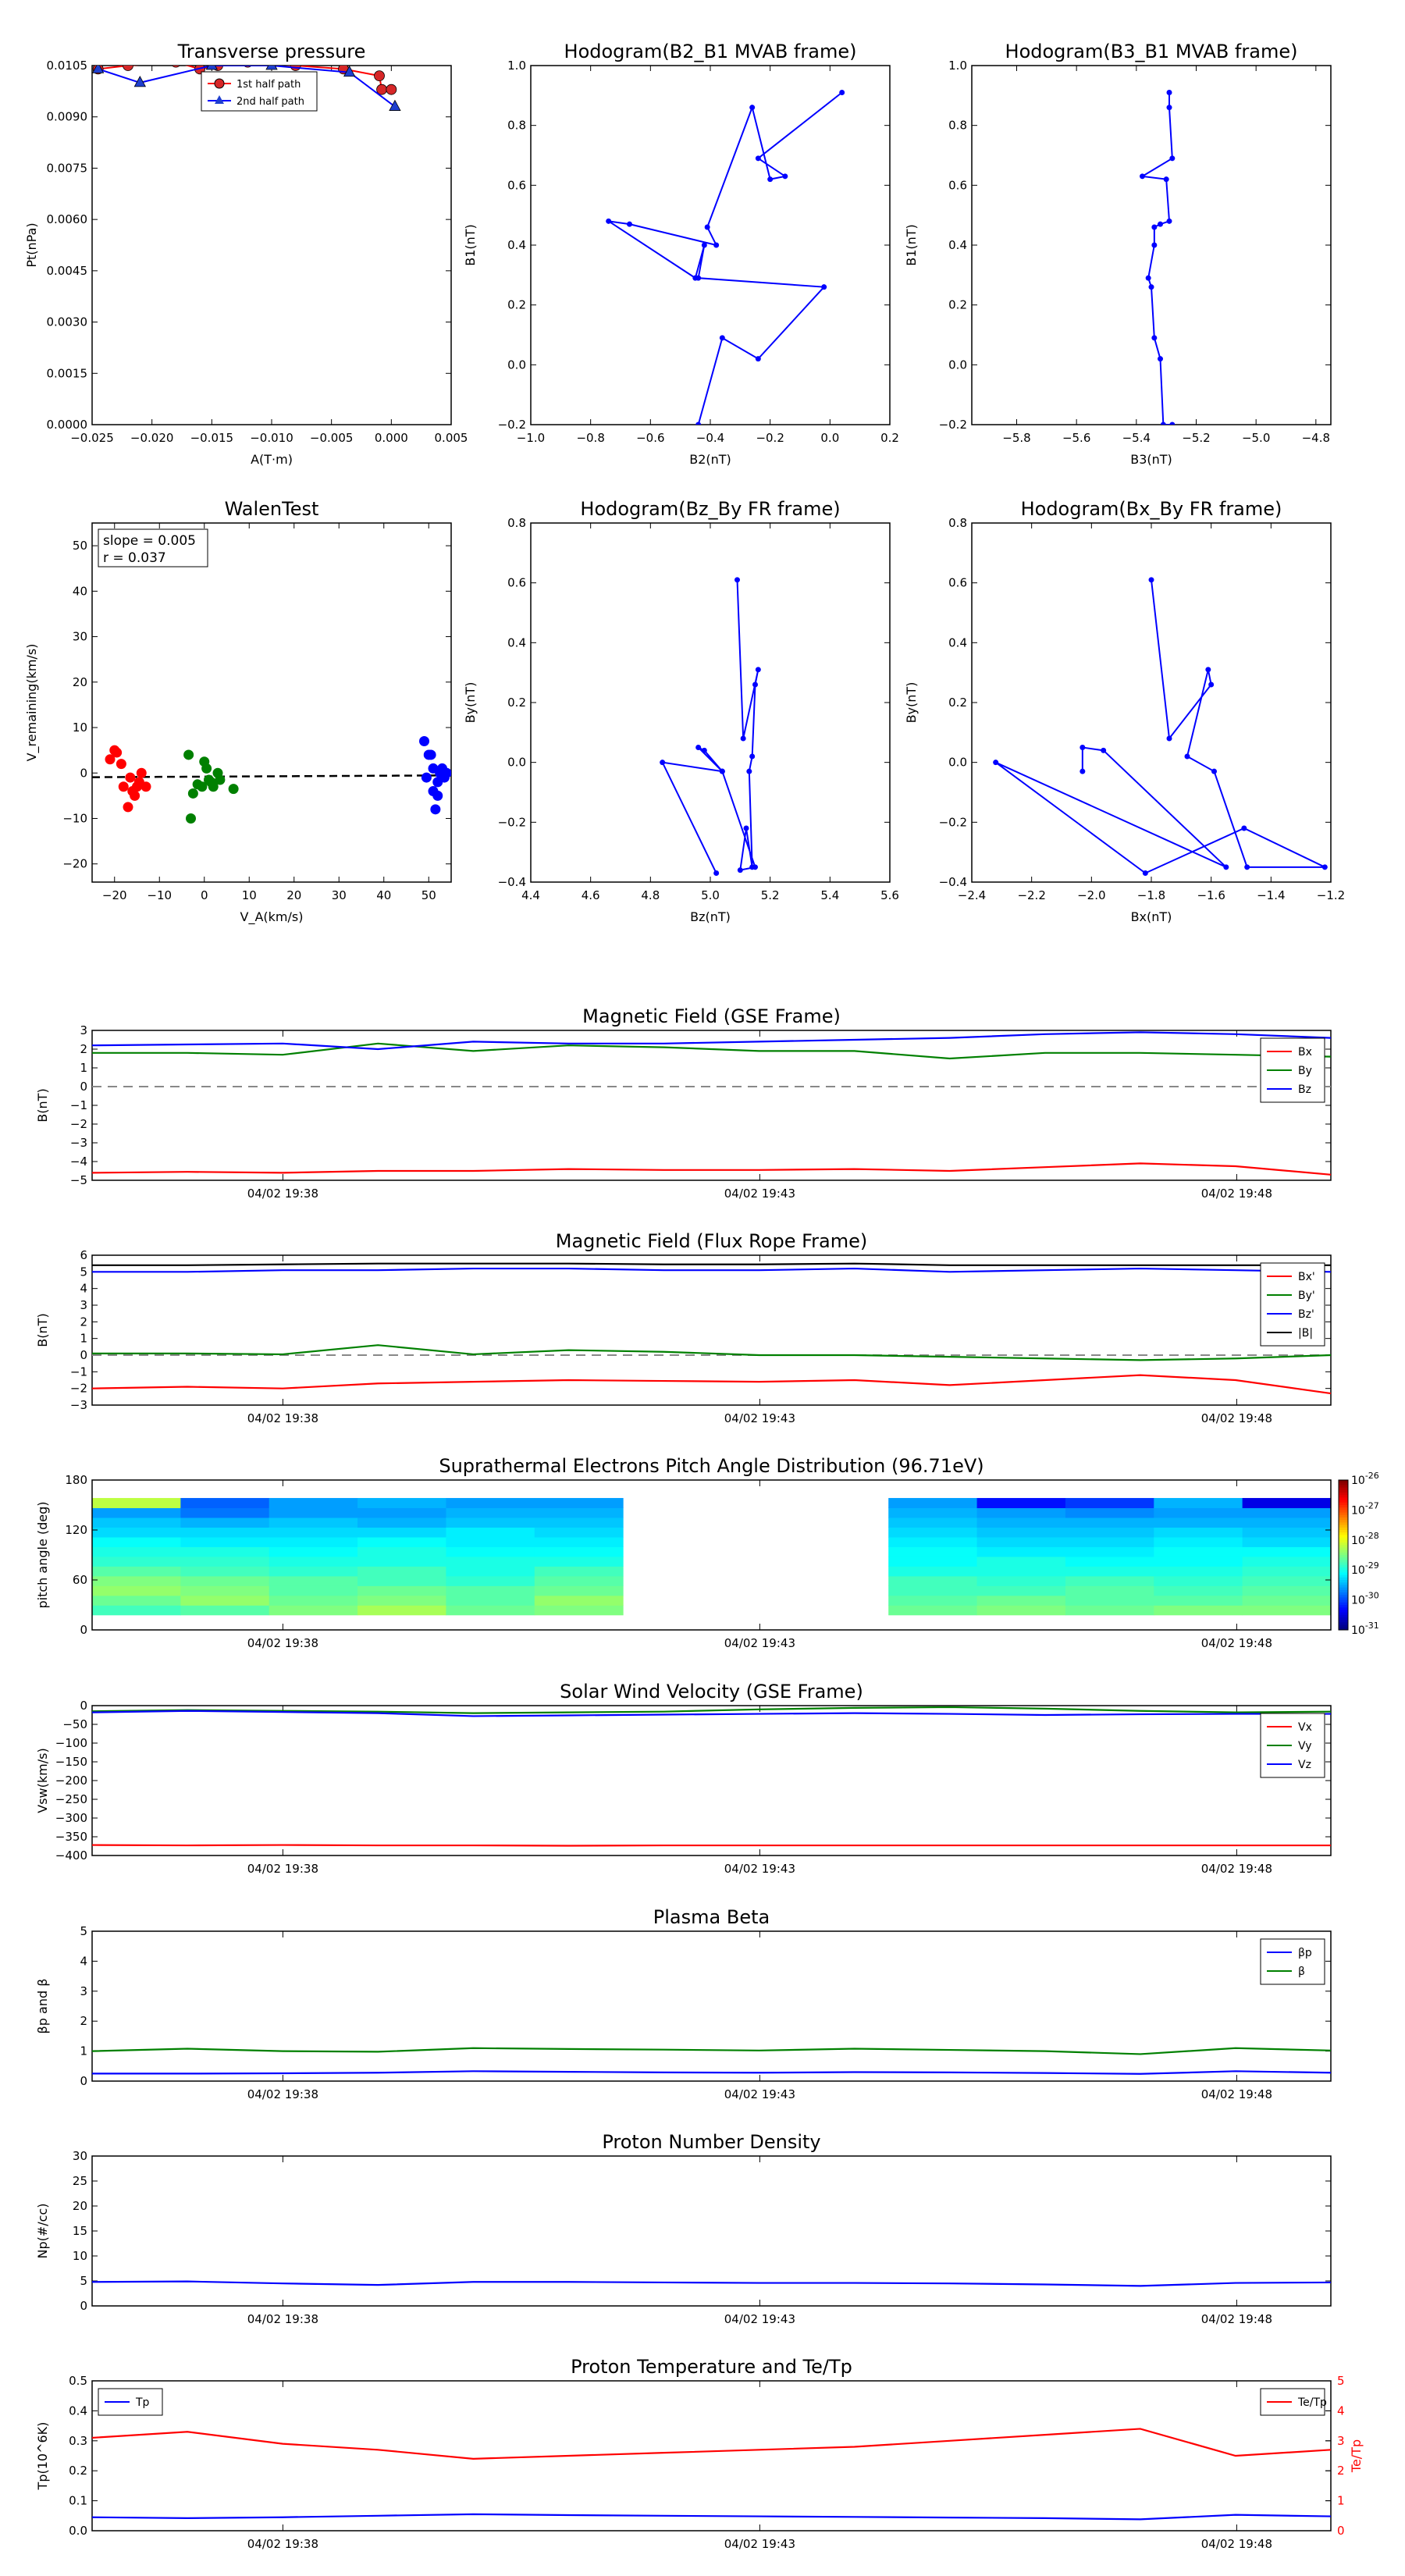  What do you see at coordinates (1236, 2094) in the screenshot?
I see `beta-time-tick-label: 04/02 19:48` at bounding box center [1236, 2094].